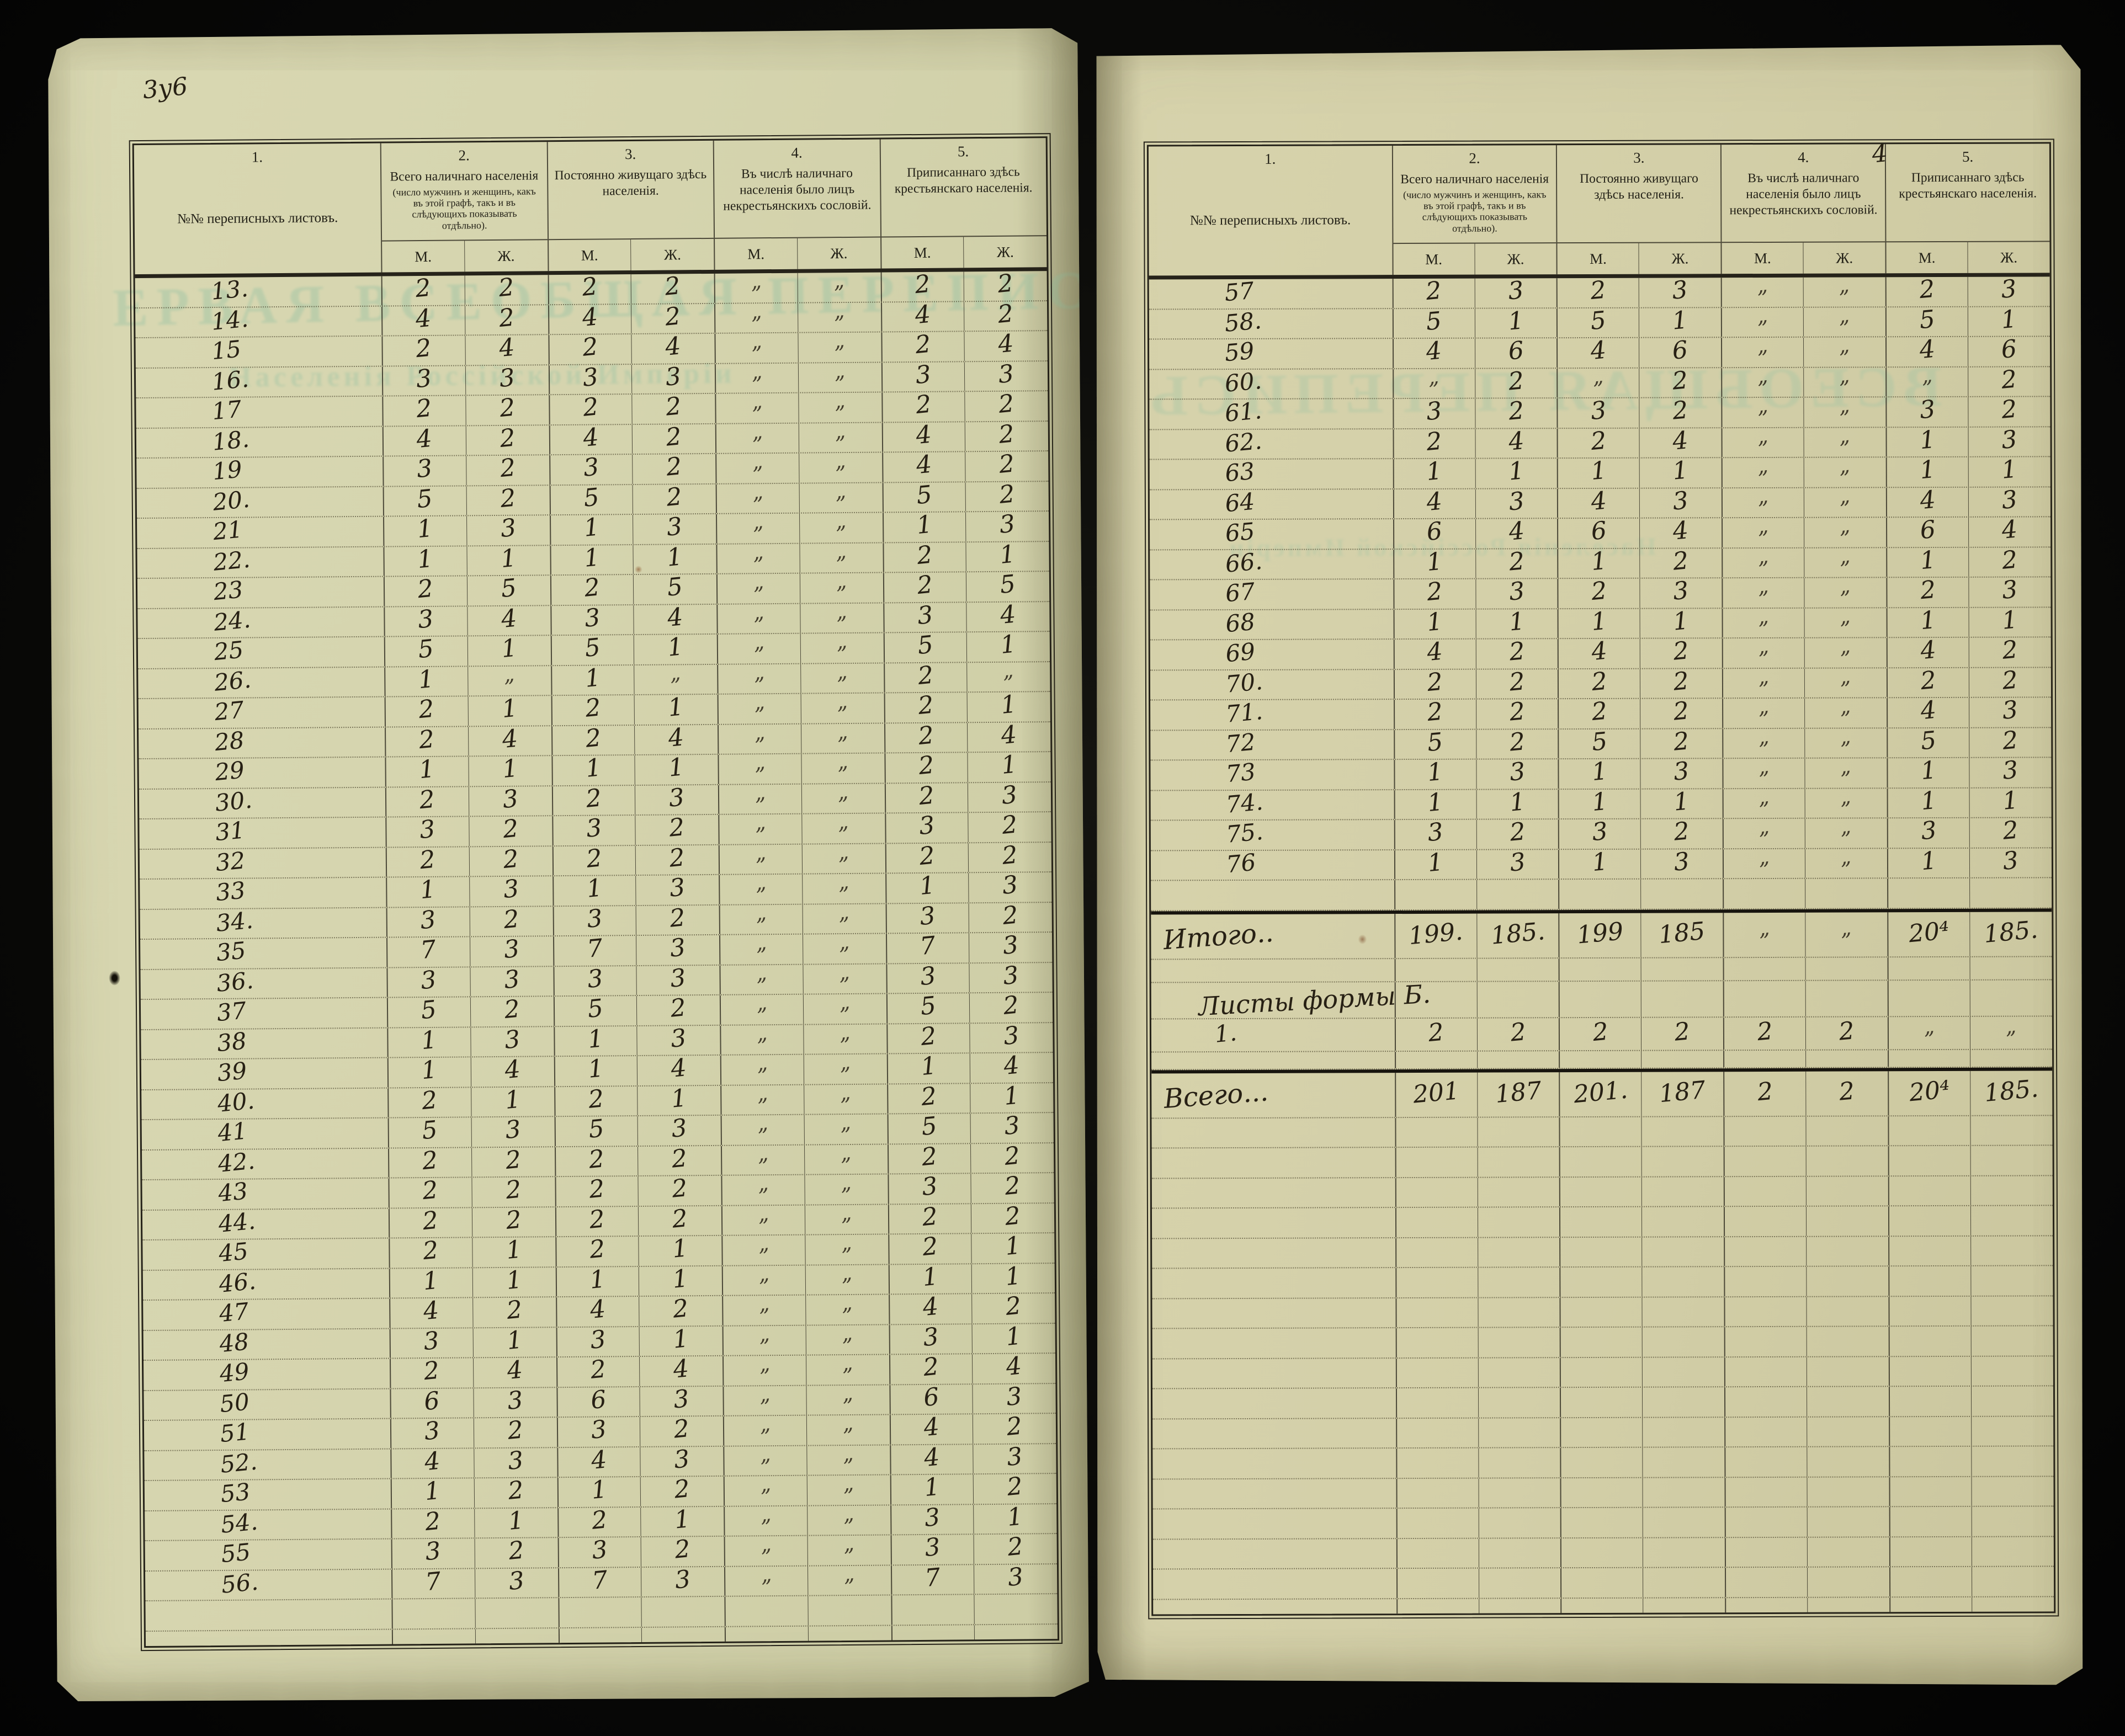  Describe the element at coordinates (232, 620) in the screenshot. I see `row-number: 24.` at that location.